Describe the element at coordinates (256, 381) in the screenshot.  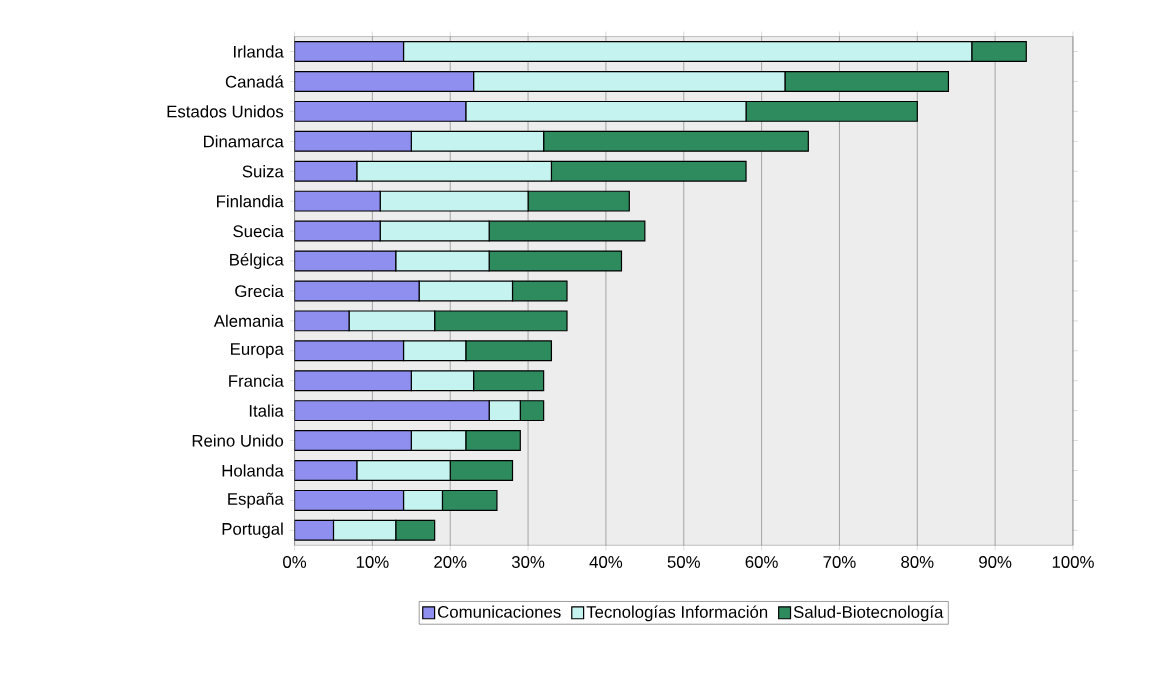
I see `y-tick-label: Francia` at that location.